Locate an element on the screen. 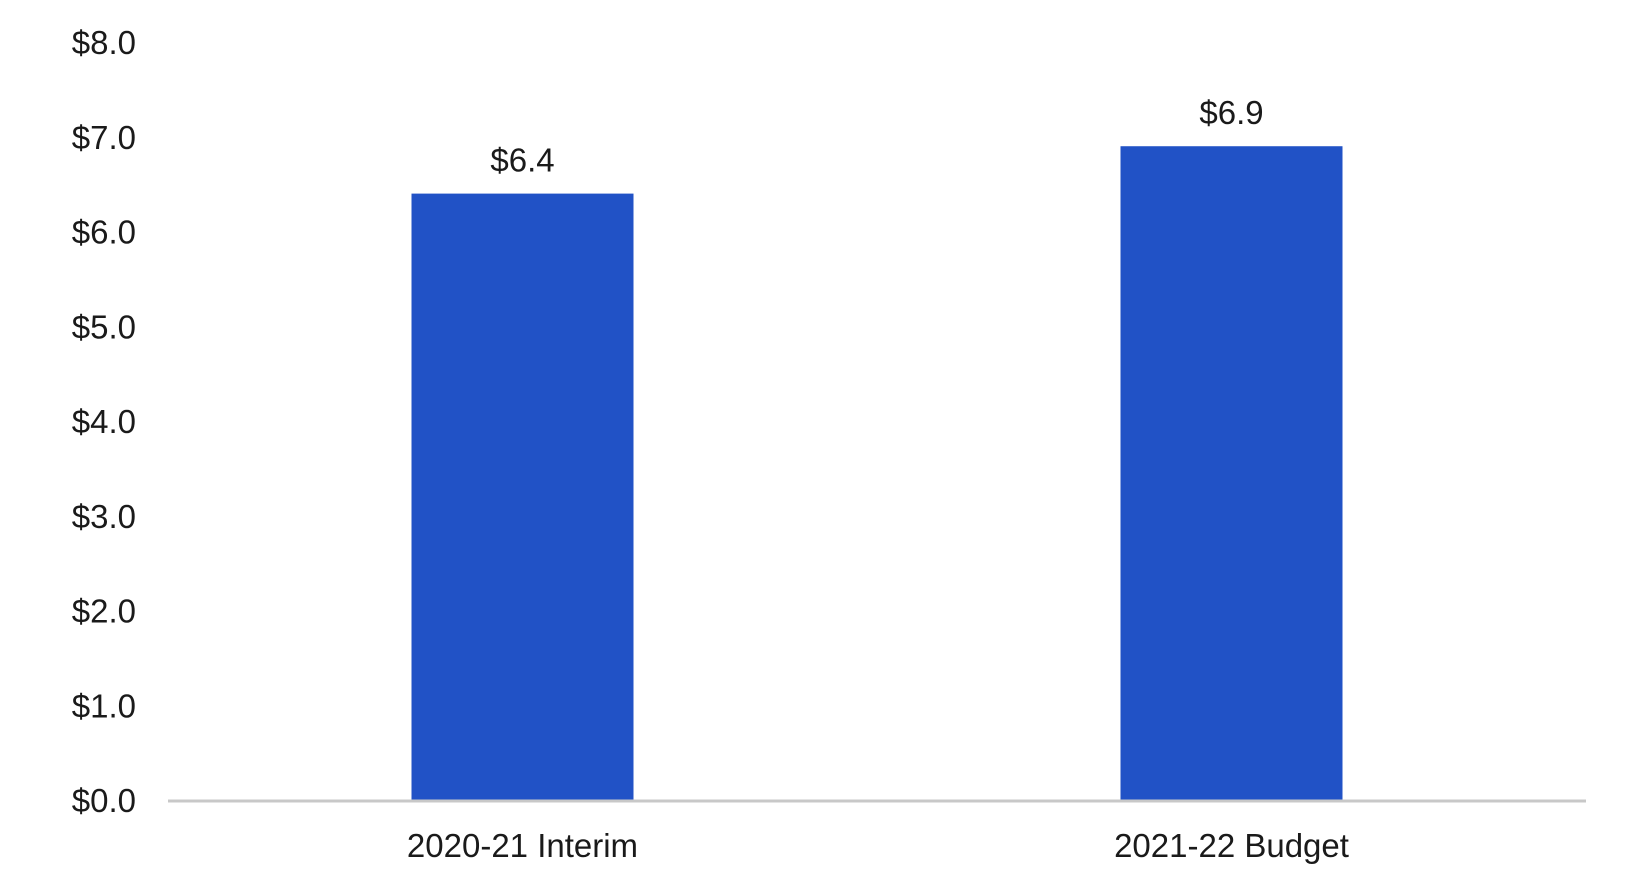 The height and width of the screenshot is (882, 1646). x-category-label: 2021-22 Budget is located at coordinates (1231, 845).